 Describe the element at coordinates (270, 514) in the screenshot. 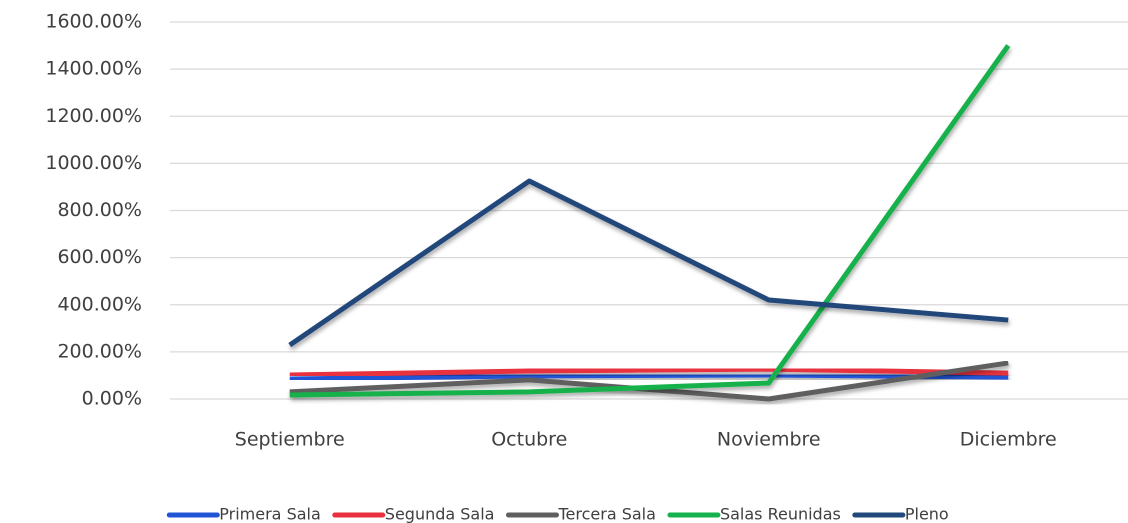

I see `legend-label: Primera Sala` at that location.